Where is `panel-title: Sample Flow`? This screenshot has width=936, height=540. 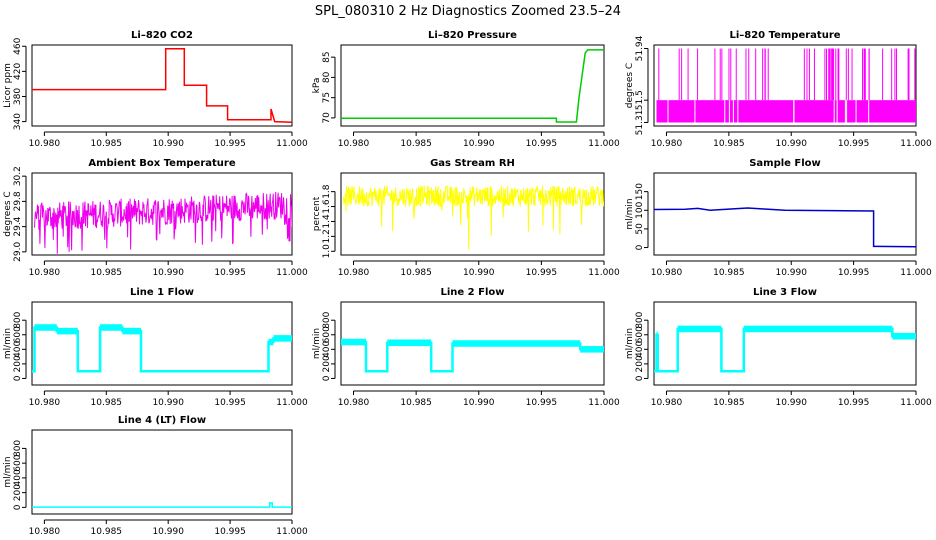
panel-title: Sample Flow is located at coordinates (785, 163).